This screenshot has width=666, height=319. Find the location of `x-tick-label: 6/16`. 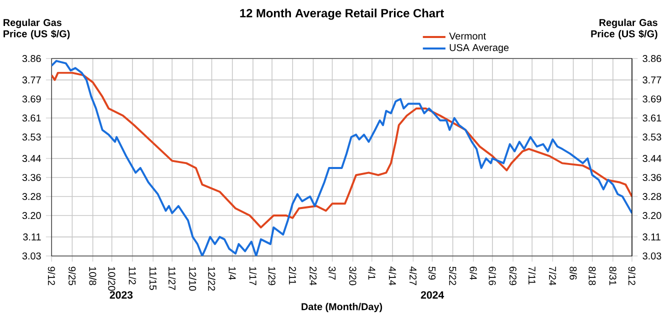

x-tick-label: 6/16 is located at coordinates (492, 275).